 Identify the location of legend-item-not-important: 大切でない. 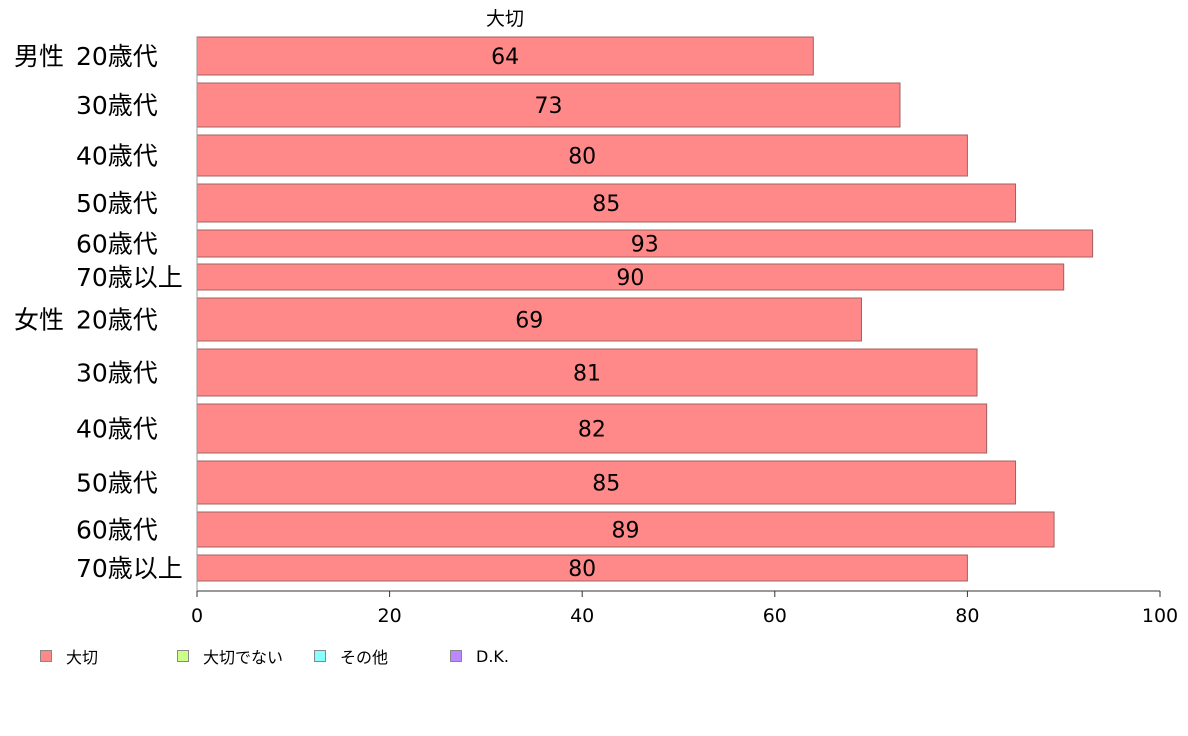
(245, 656).